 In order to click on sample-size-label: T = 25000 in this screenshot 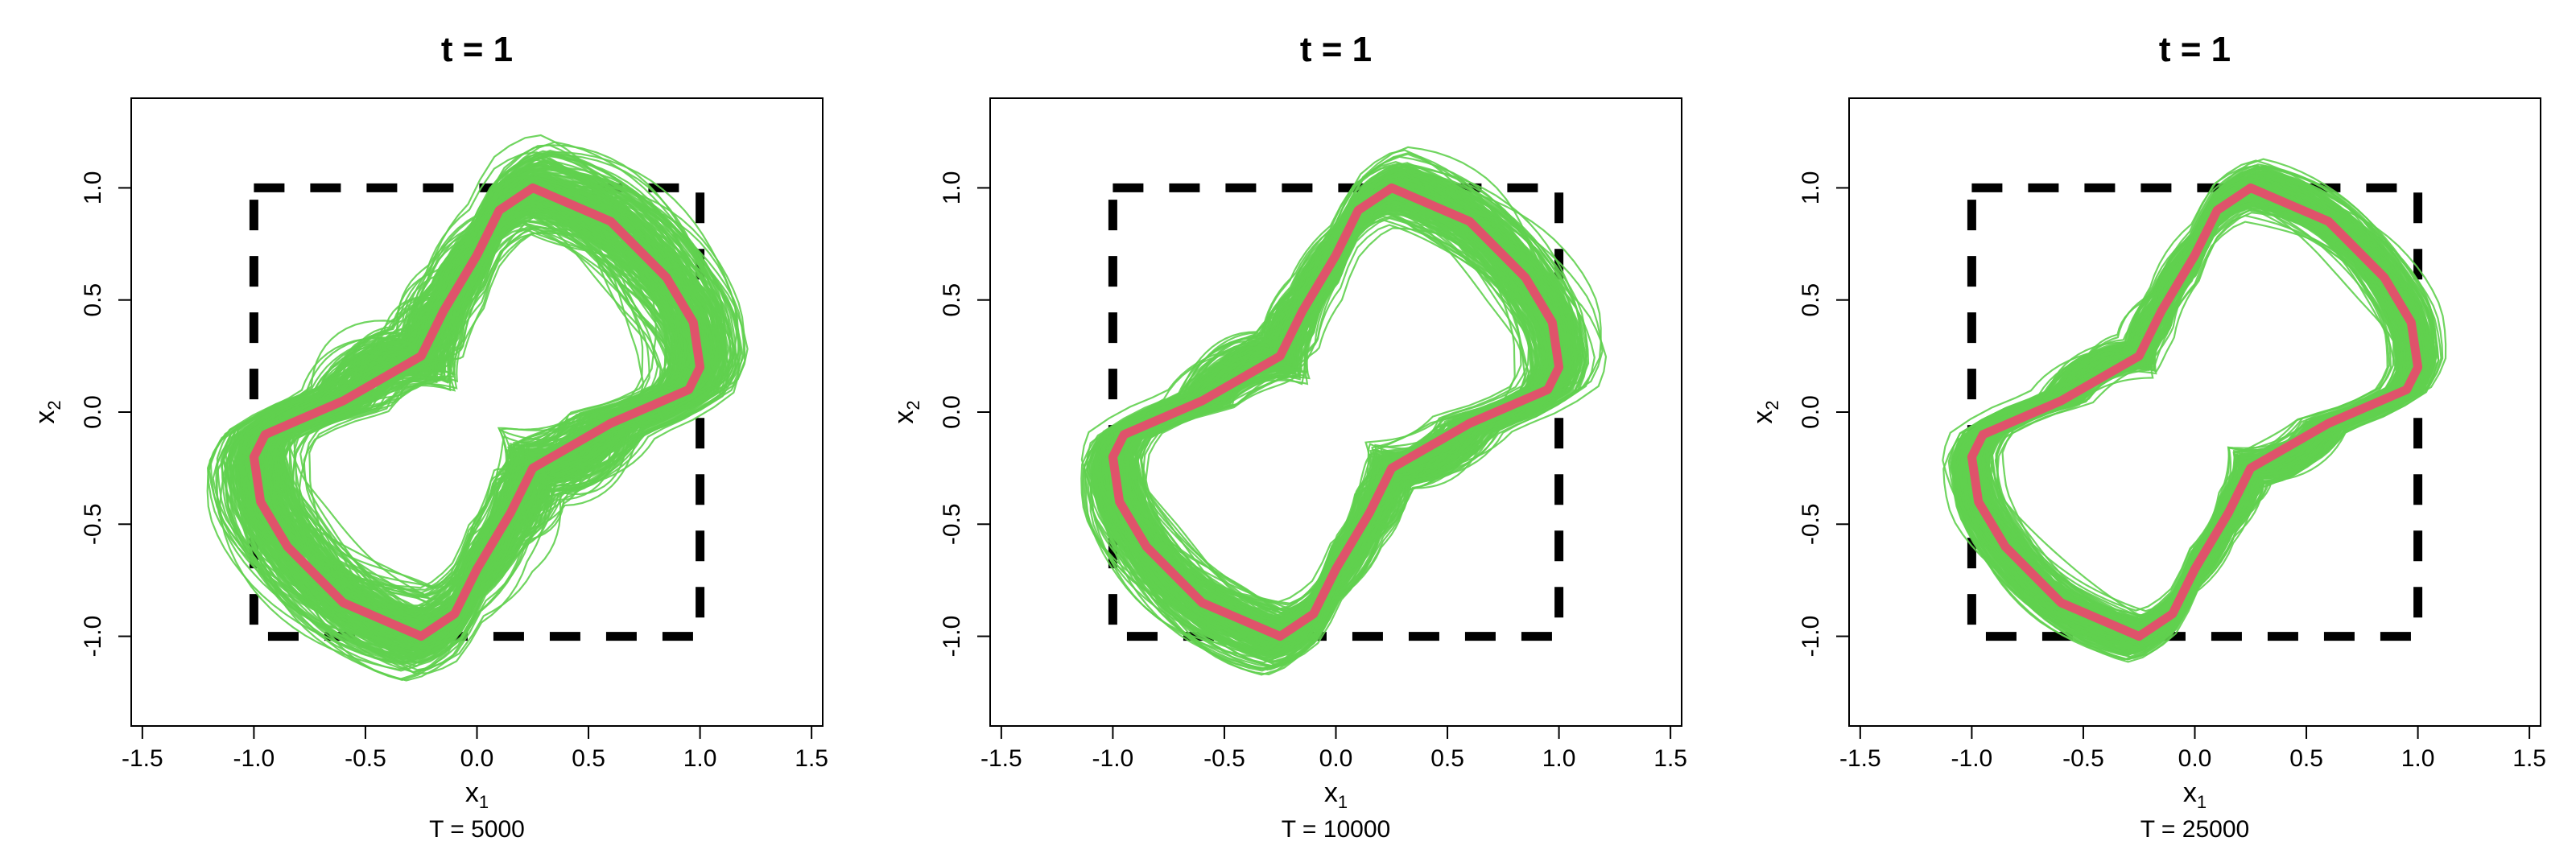, I will do `click(2194, 829)`.